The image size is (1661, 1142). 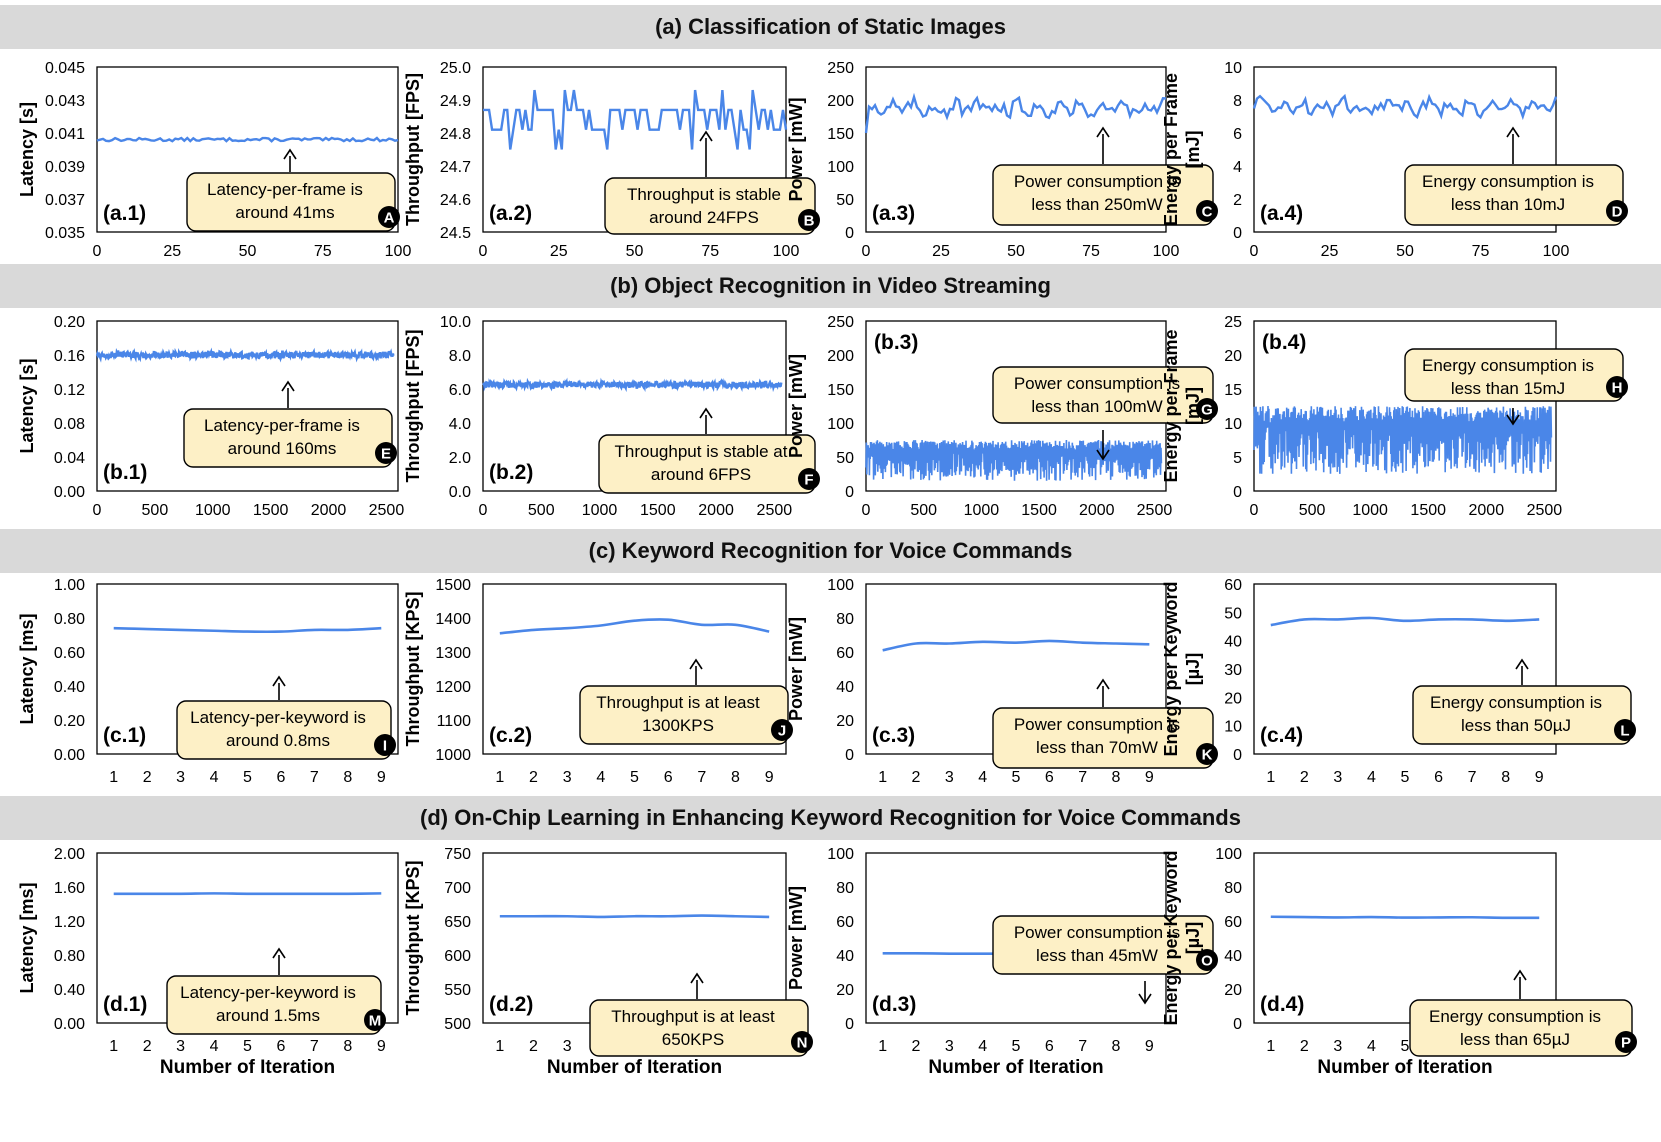 I want to click on callout-text: Energy consumption is, so click(x=1508, y=181).